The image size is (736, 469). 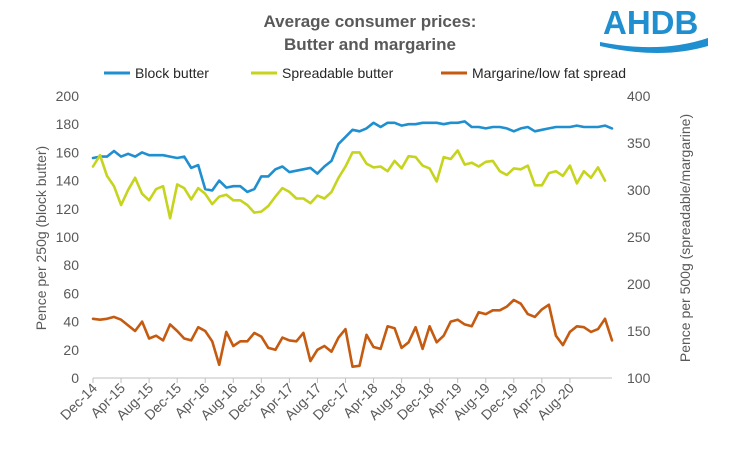 I want to click on y-tick-label: 200, so click(x=68, y=96).